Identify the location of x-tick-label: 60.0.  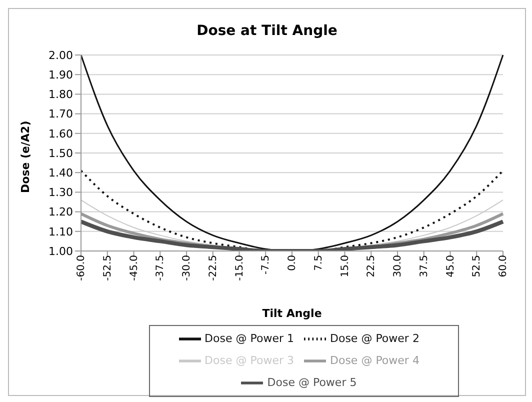
(504, 266).